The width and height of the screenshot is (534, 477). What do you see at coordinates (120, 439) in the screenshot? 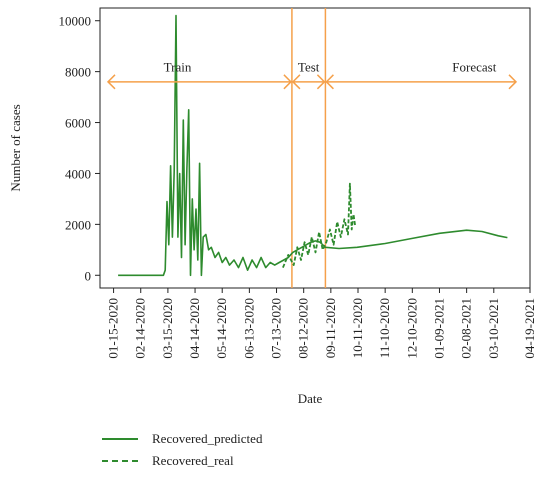
I see `legend-swatch-predicted` at bounding box center [120, 439].